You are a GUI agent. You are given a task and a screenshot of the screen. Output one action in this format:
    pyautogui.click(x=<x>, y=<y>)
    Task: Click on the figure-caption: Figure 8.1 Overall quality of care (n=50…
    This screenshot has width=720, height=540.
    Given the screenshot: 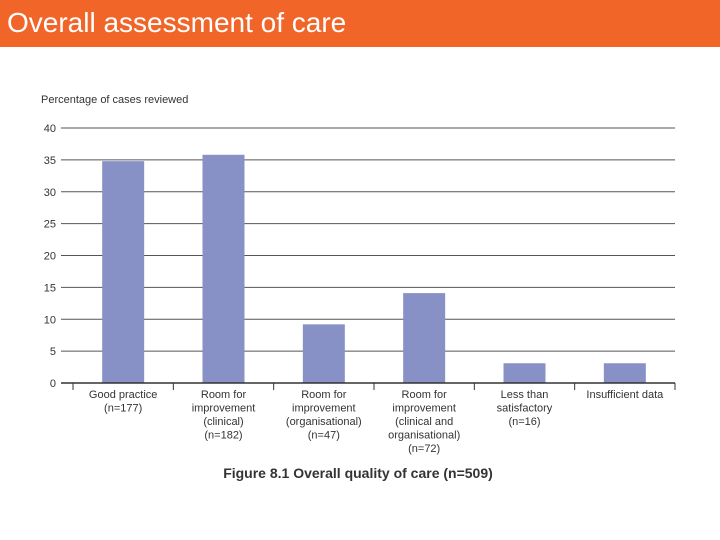 What is the action you would take?
    pyautogui.click(x=358, y=473)
    